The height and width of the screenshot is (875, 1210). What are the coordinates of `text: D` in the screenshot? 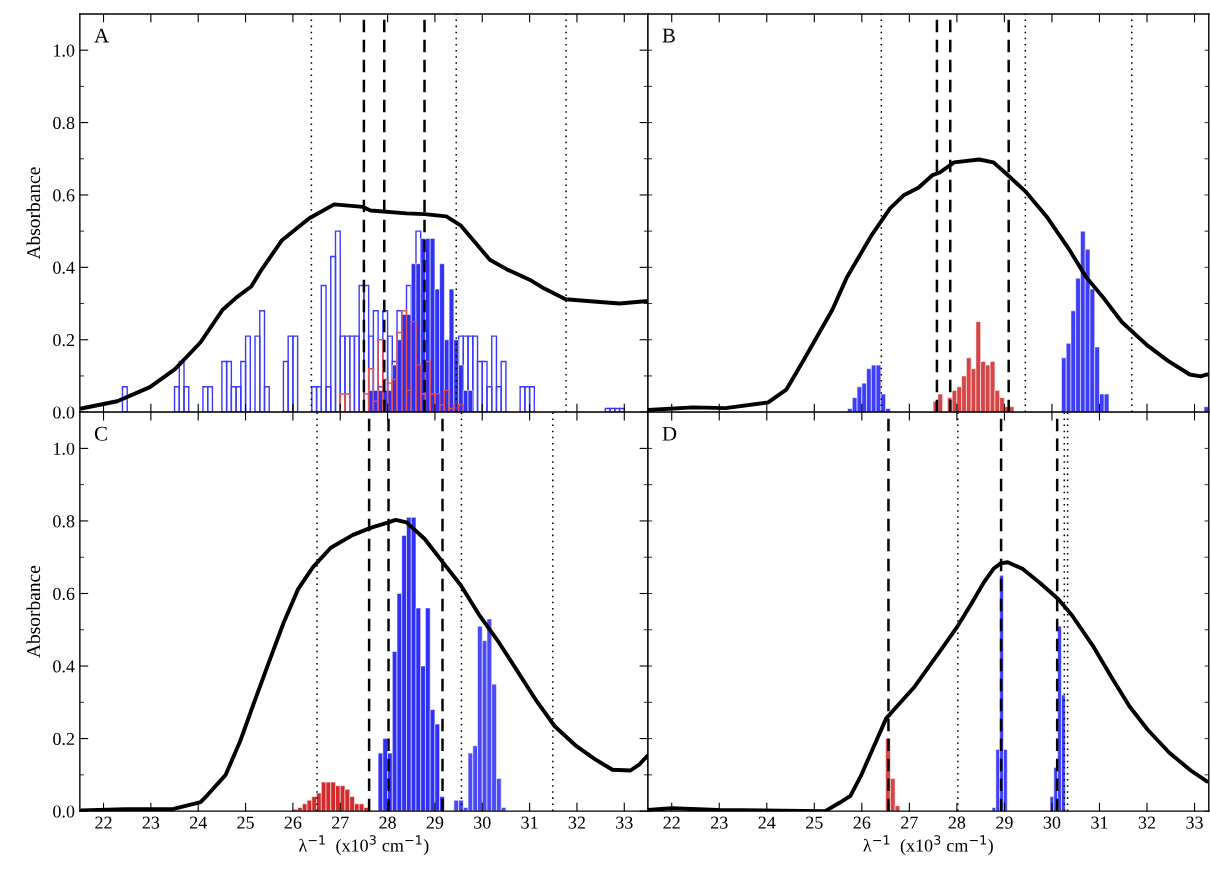 It's located at (669, 433).